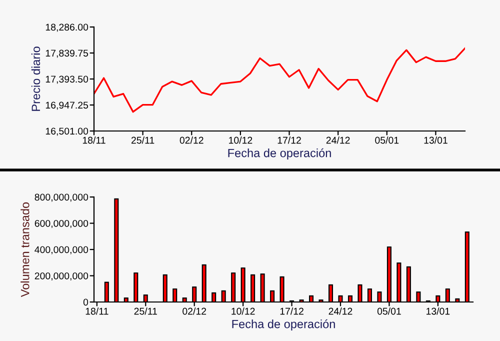 The width and height of the screenshot is (500, 341). Describe the element at coordinates (279, 80) in the screenshot. I see `line-series` at that location.